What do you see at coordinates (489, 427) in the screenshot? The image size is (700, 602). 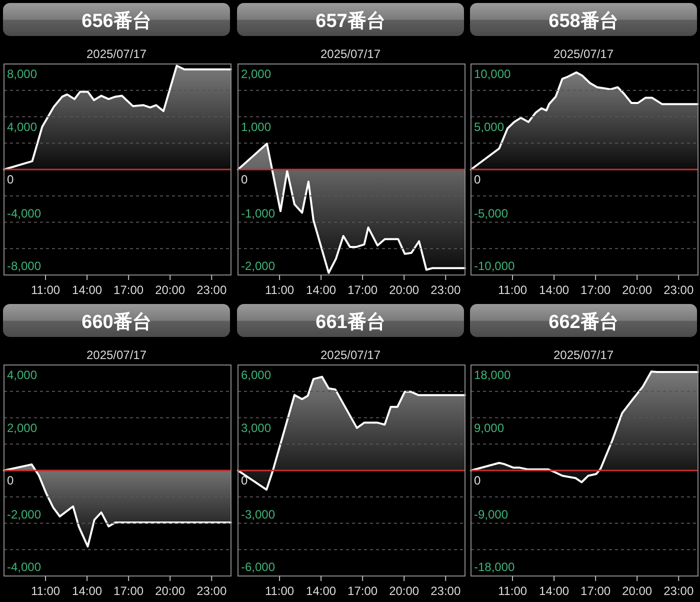 I see `y-tick-label: 9,000` at bounding box center [489, 427].